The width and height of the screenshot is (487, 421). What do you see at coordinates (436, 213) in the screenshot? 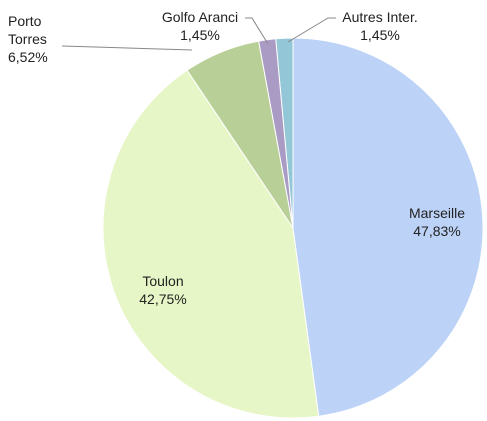
I see `category-label: Marseille` at bounding box center [436, 213].